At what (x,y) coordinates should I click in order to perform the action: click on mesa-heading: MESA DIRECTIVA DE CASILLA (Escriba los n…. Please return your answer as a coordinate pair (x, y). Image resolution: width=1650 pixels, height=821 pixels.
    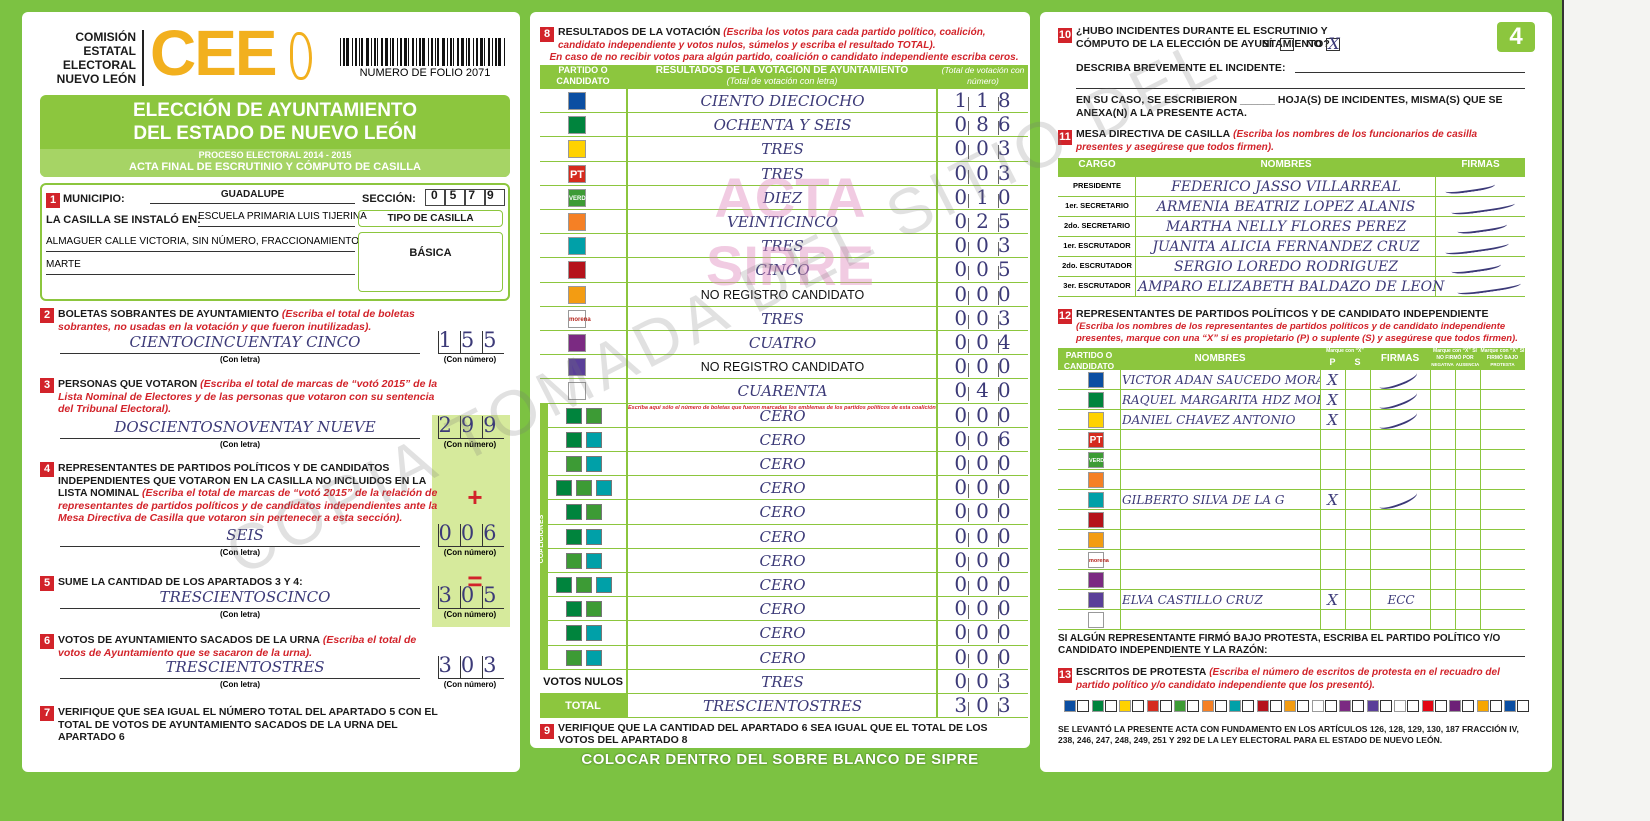
    Looking at the image, I should click on (1301, 142).